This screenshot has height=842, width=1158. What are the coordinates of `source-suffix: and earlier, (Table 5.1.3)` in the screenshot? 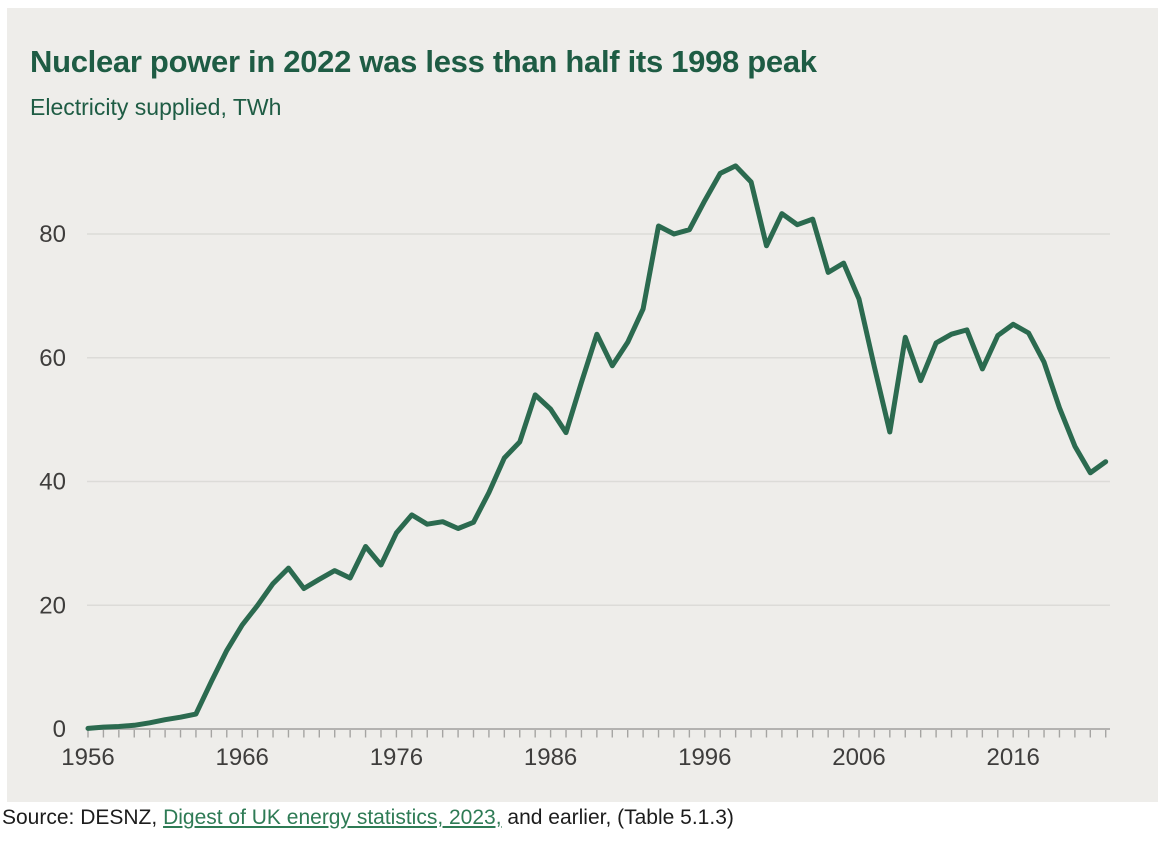 It's located at (617, 817).